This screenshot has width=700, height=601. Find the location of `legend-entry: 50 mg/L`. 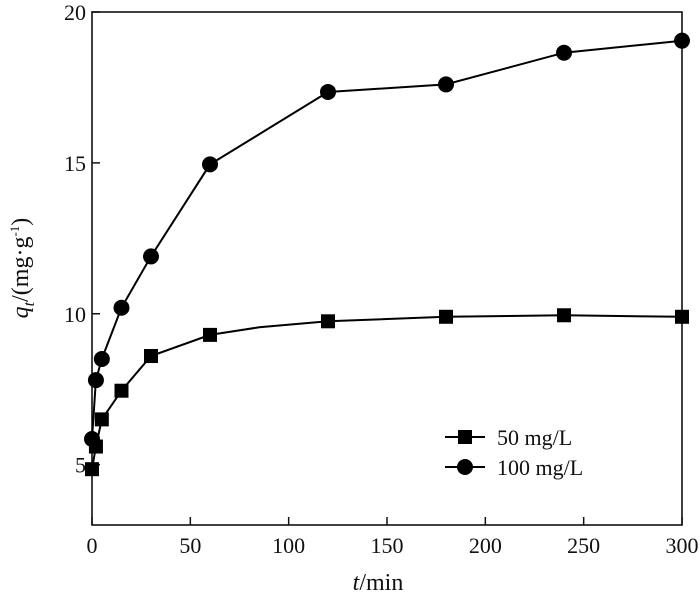

legend-entry: 50 mg/L is located at coordinates (508, 437).